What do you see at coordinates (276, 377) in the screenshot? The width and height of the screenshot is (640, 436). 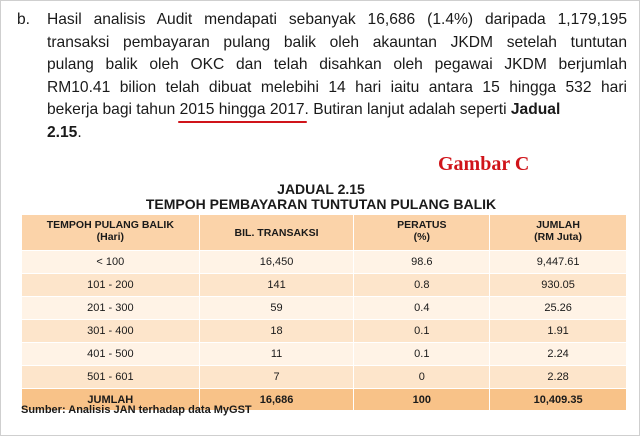 I see `transactions-cell: 7` at bounding box center [276, 377].